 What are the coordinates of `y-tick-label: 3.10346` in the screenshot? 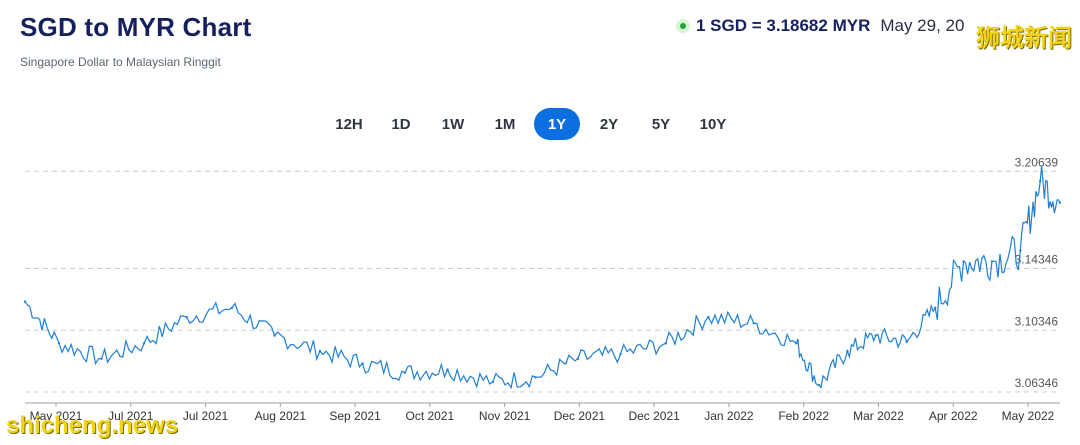 It's located at (1037, 321).